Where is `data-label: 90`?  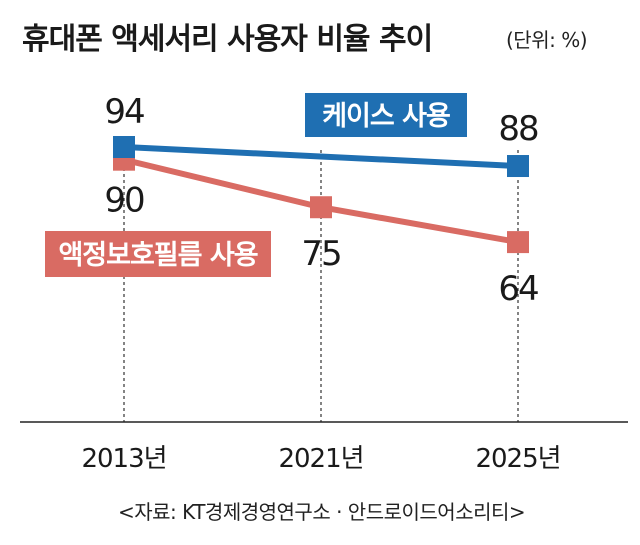
data-label: 90 is located at coordinates (124, 201).